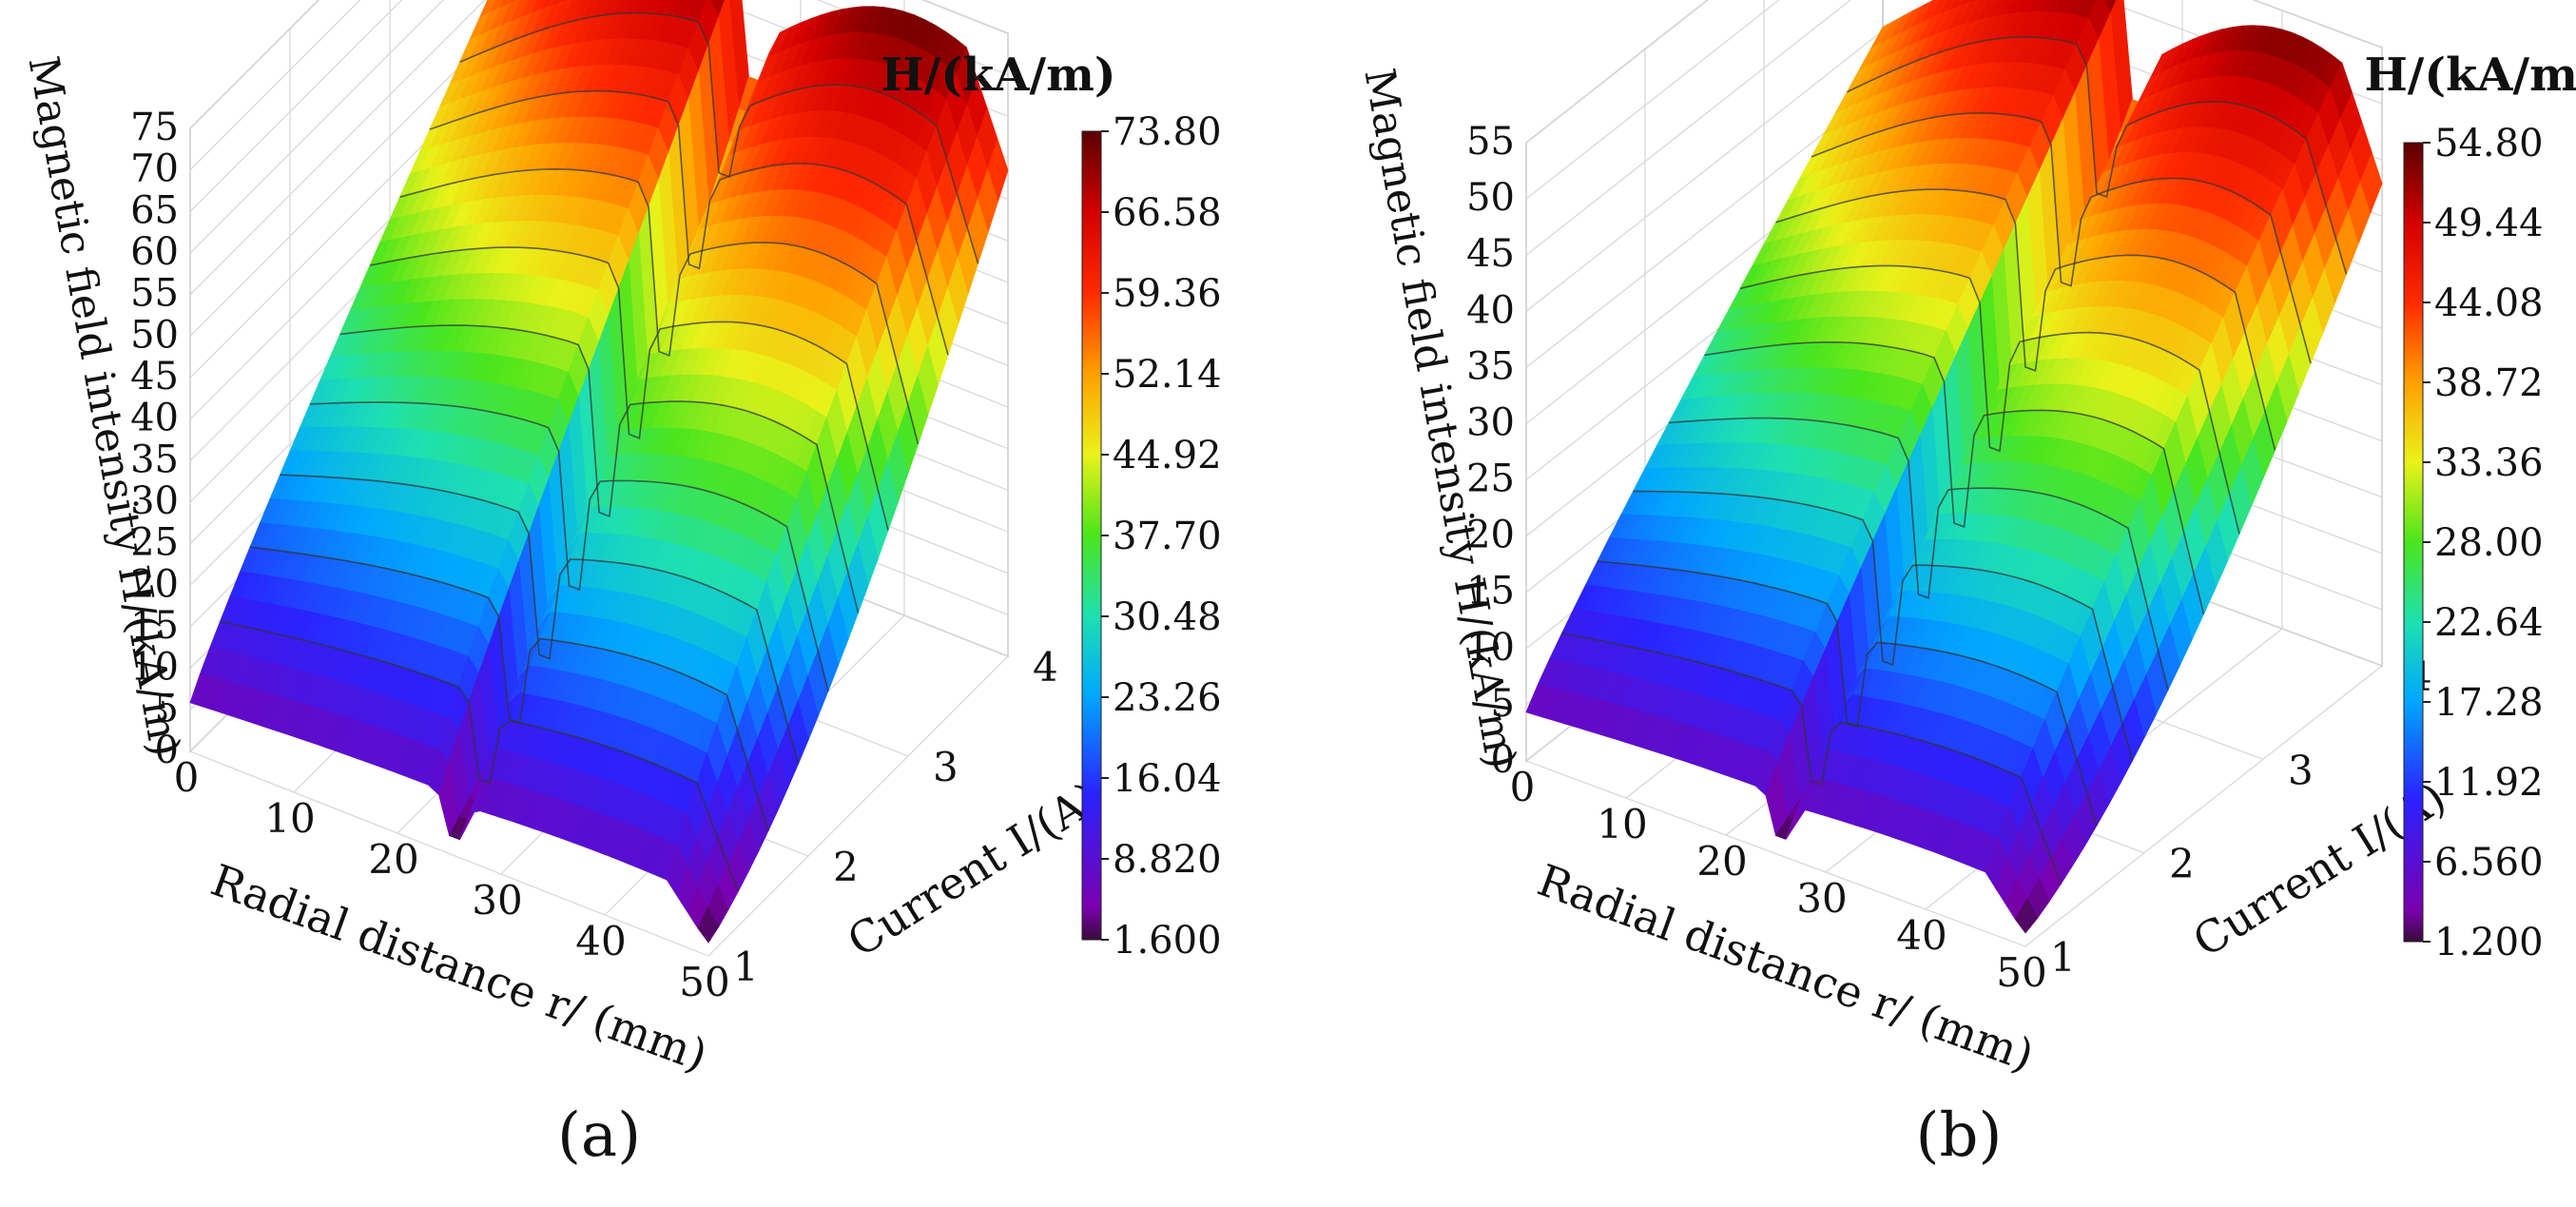 The width and height of the screenshot is (2576, 1207). What do you see at coordinates (1167, 213) in the screenshot?
I see `colorbar-tick-label: 66.58` at bounding box center [1167, 213].